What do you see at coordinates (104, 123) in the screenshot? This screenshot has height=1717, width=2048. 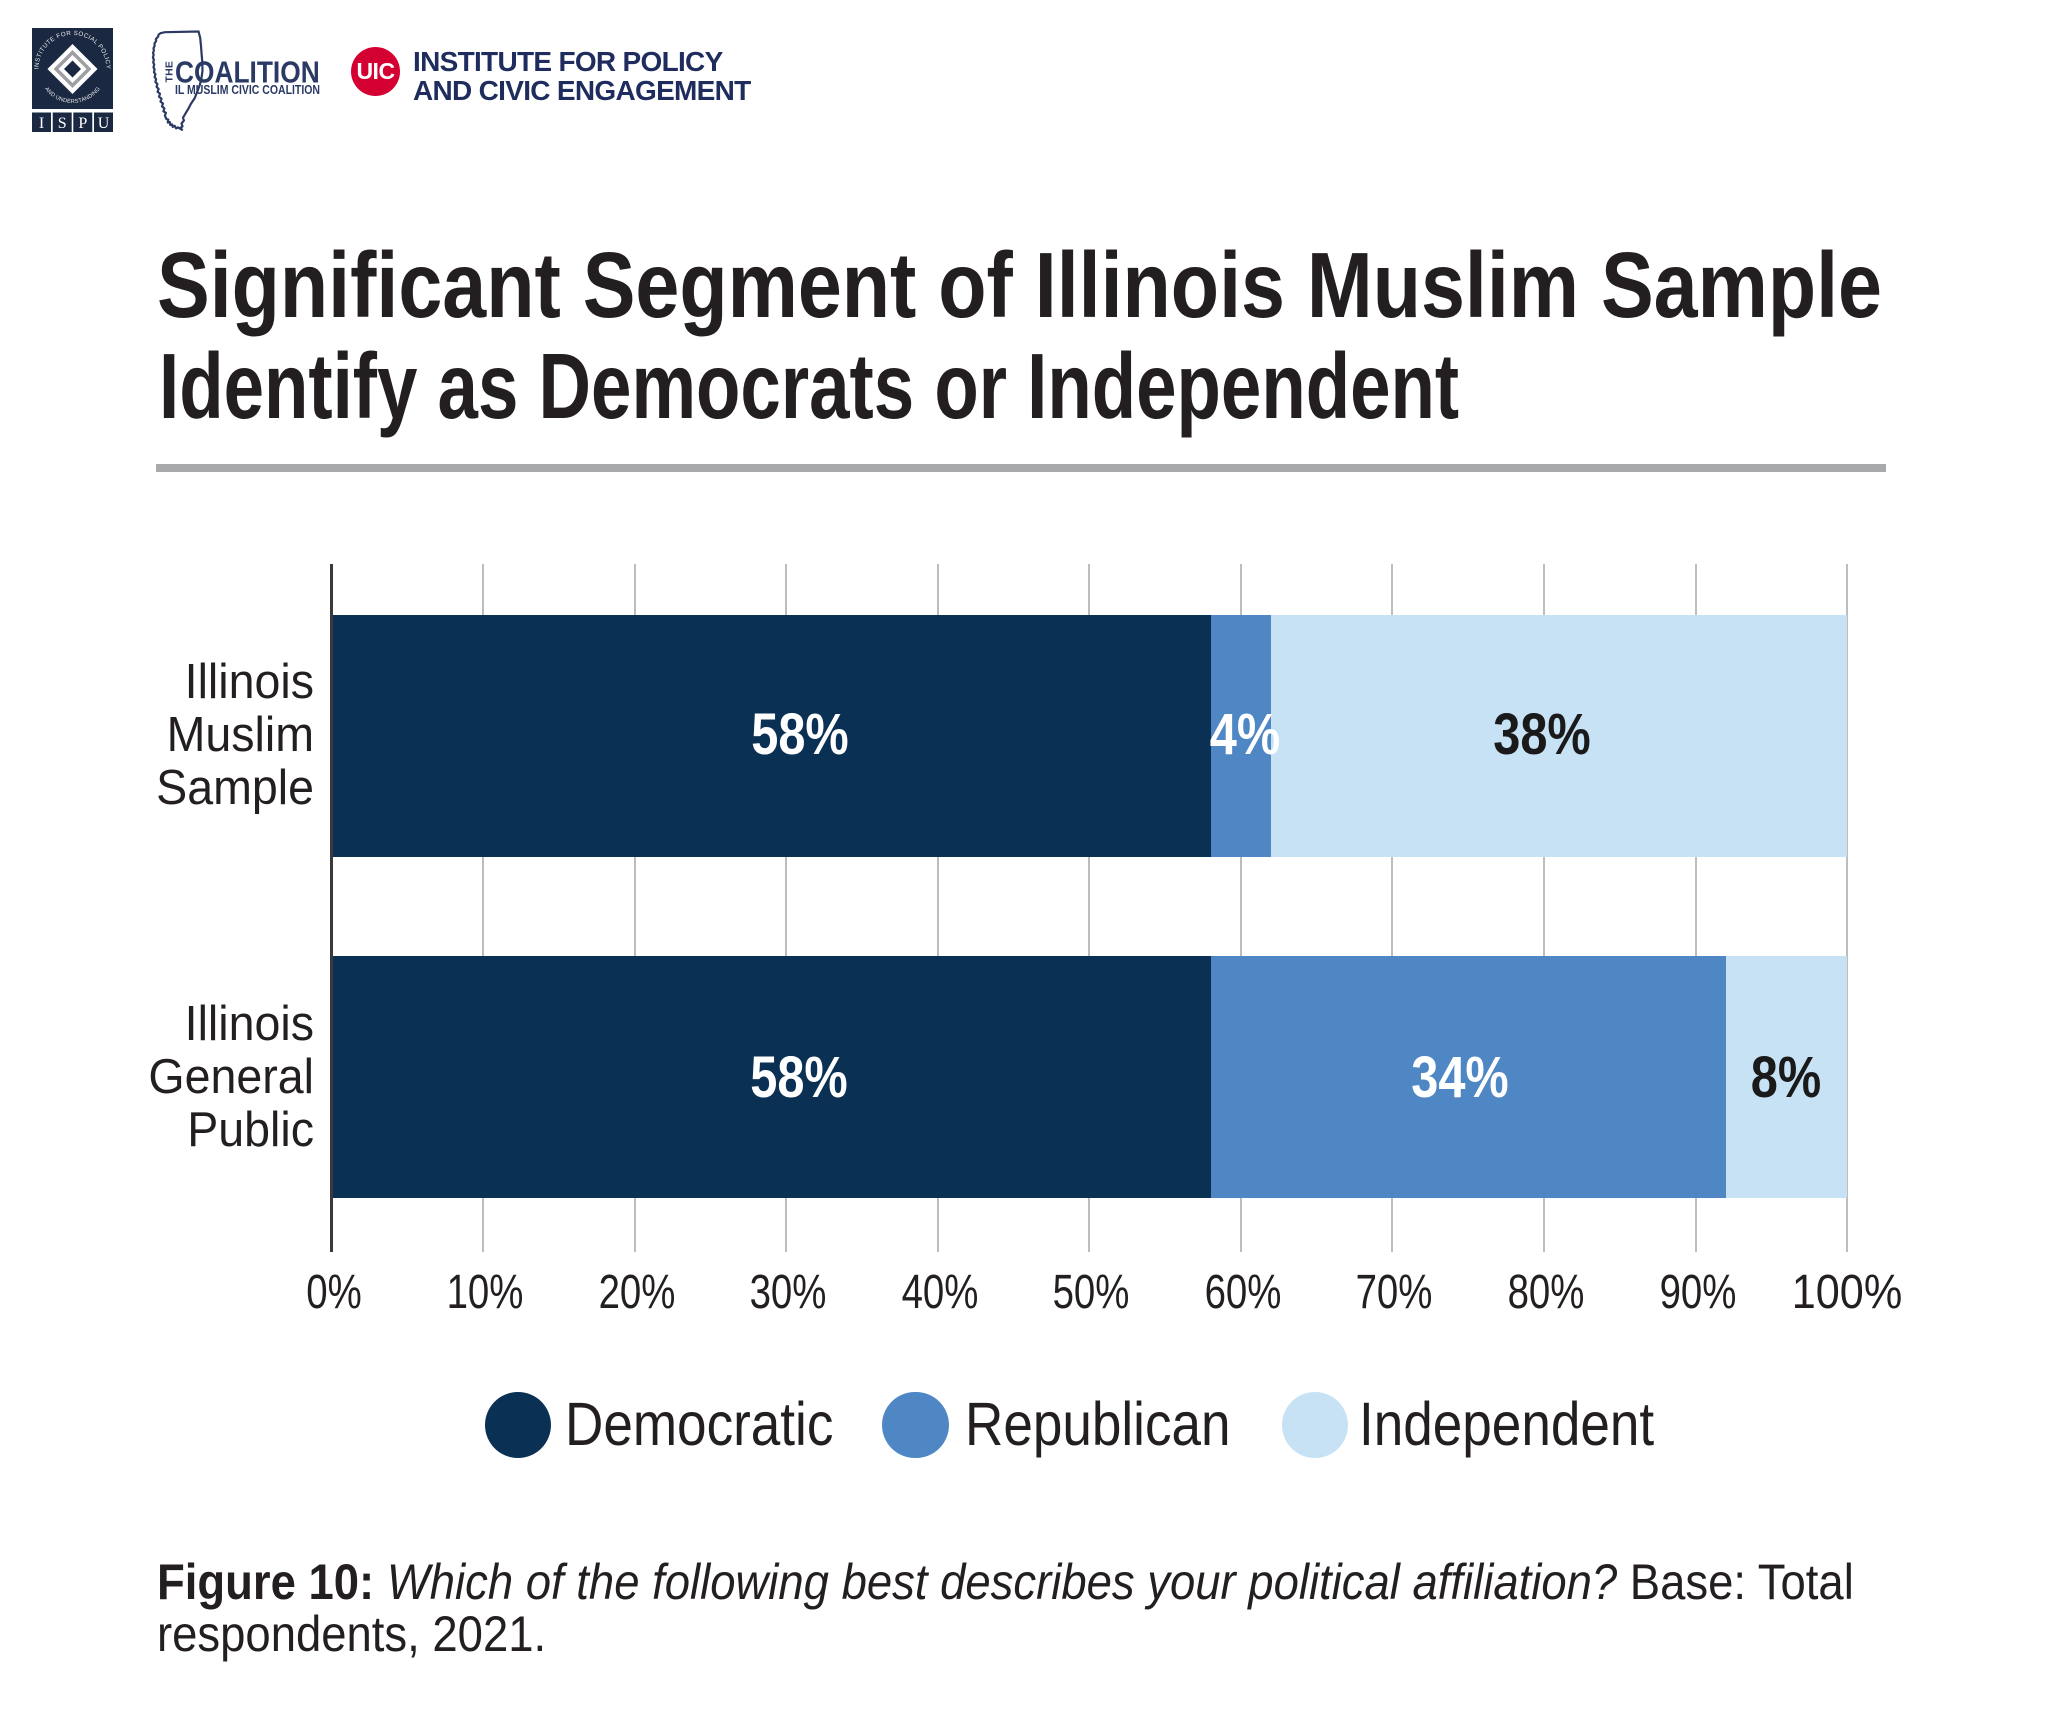 I see `svg-text: U` at bounding box center [104, 123].